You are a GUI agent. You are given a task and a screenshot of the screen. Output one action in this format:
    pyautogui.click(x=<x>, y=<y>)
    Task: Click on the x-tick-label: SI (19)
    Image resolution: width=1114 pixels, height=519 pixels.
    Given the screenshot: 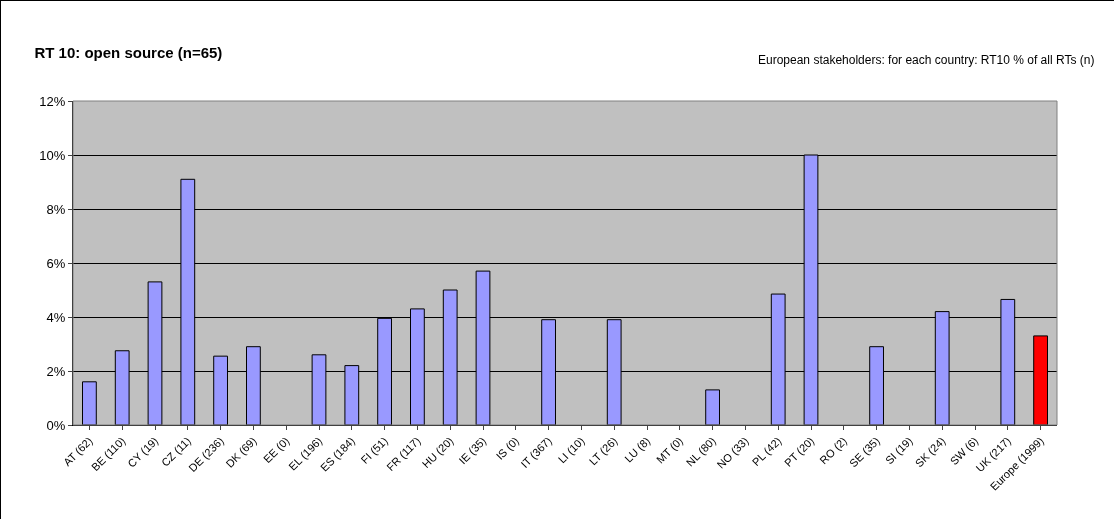 What is the action you would take?
    pyautogui.click(x=898, y=450)
    